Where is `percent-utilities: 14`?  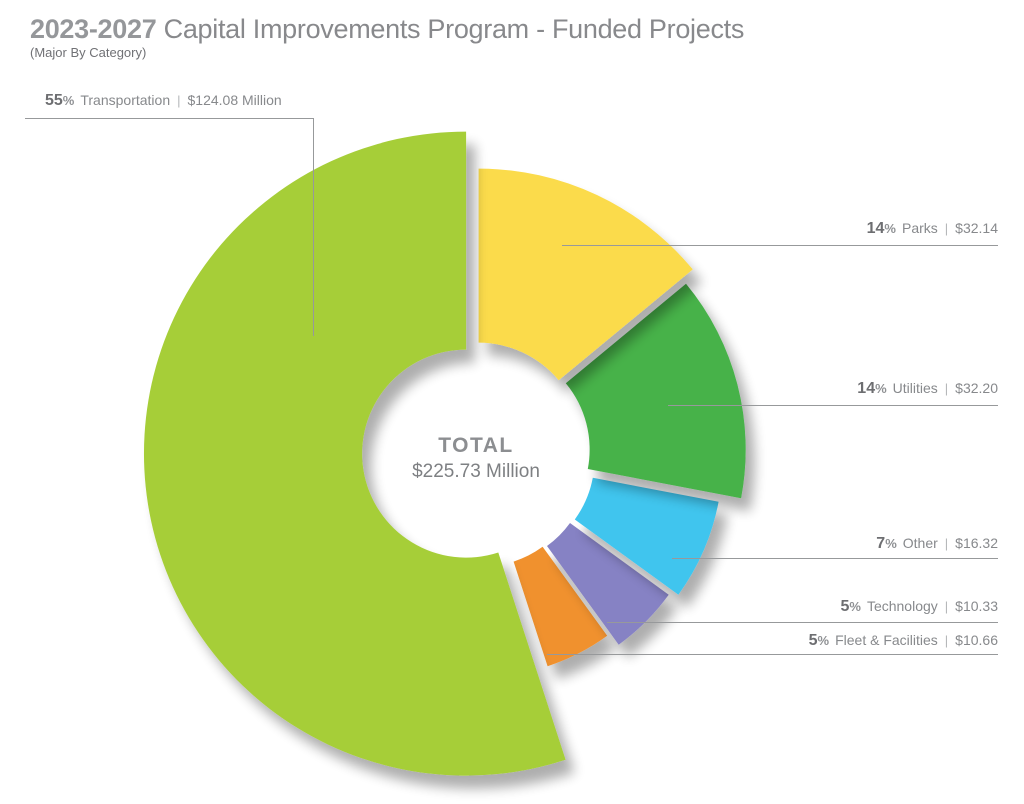
percent-utilities: 14 is located at coordinates (866, 388).